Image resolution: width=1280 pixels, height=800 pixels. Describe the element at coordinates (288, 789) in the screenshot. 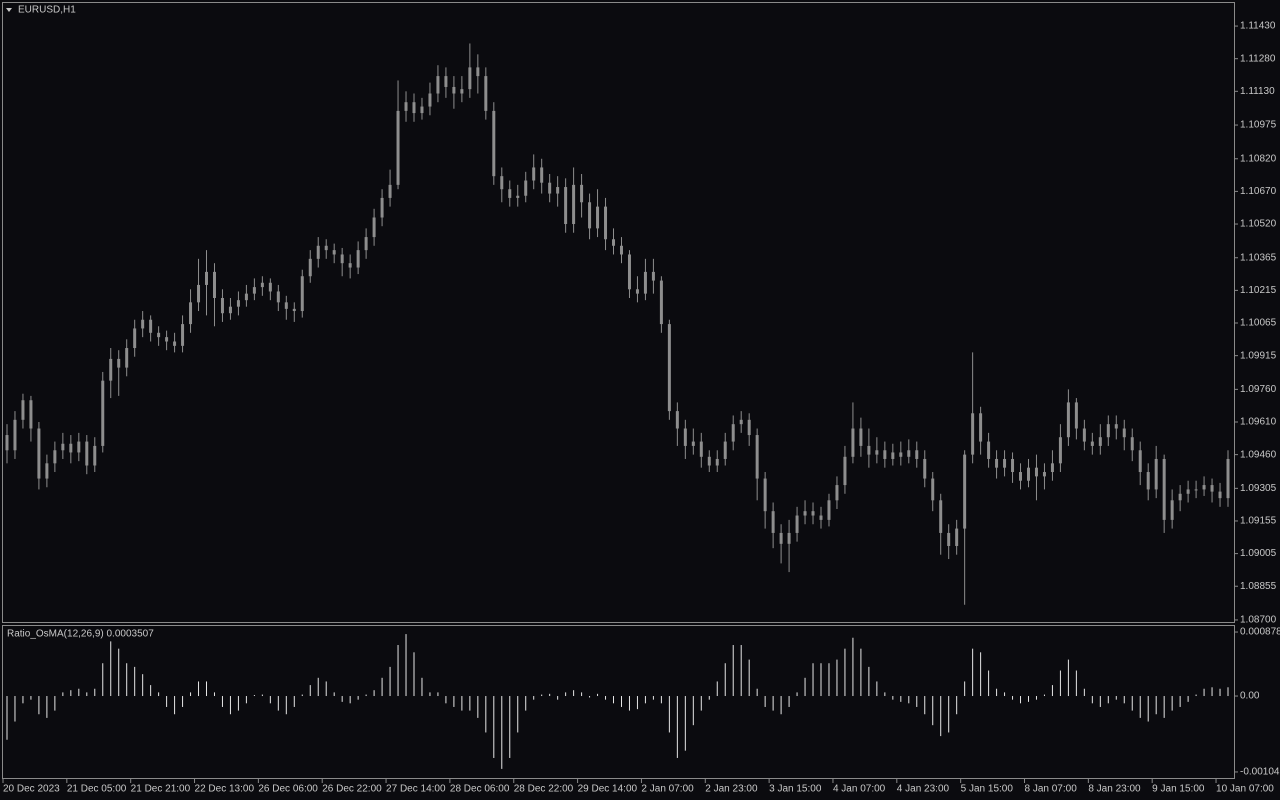

I see `x-tick-label: 26 Dec 06:00` at that location.